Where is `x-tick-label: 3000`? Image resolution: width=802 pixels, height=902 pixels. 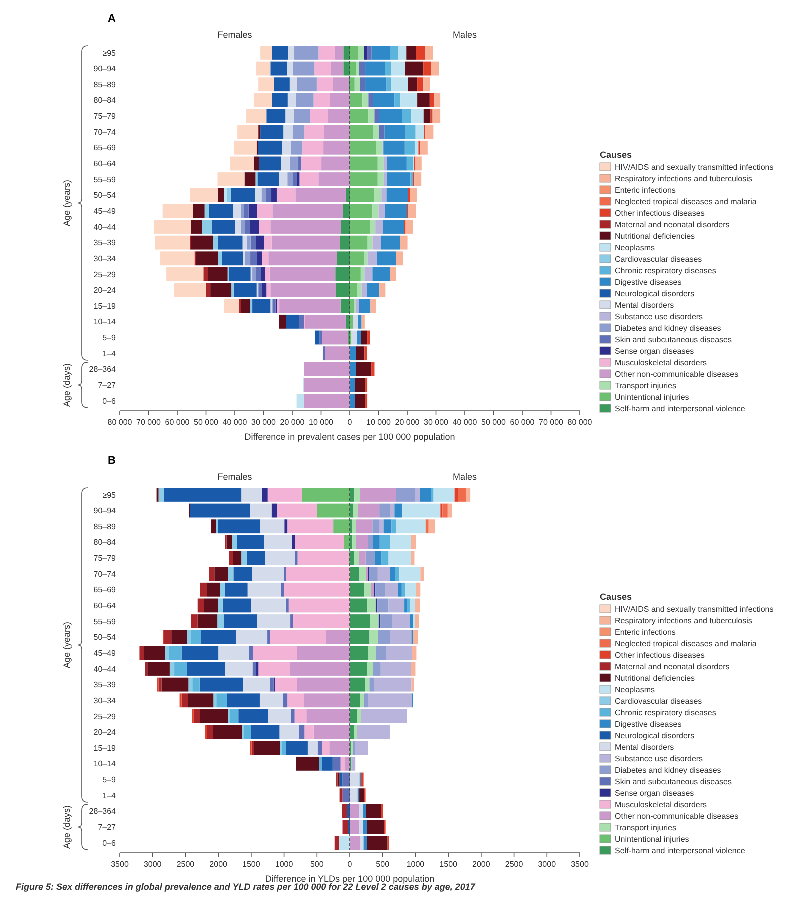
x-tick-label: 3000 is located at coordinates (547, 864).